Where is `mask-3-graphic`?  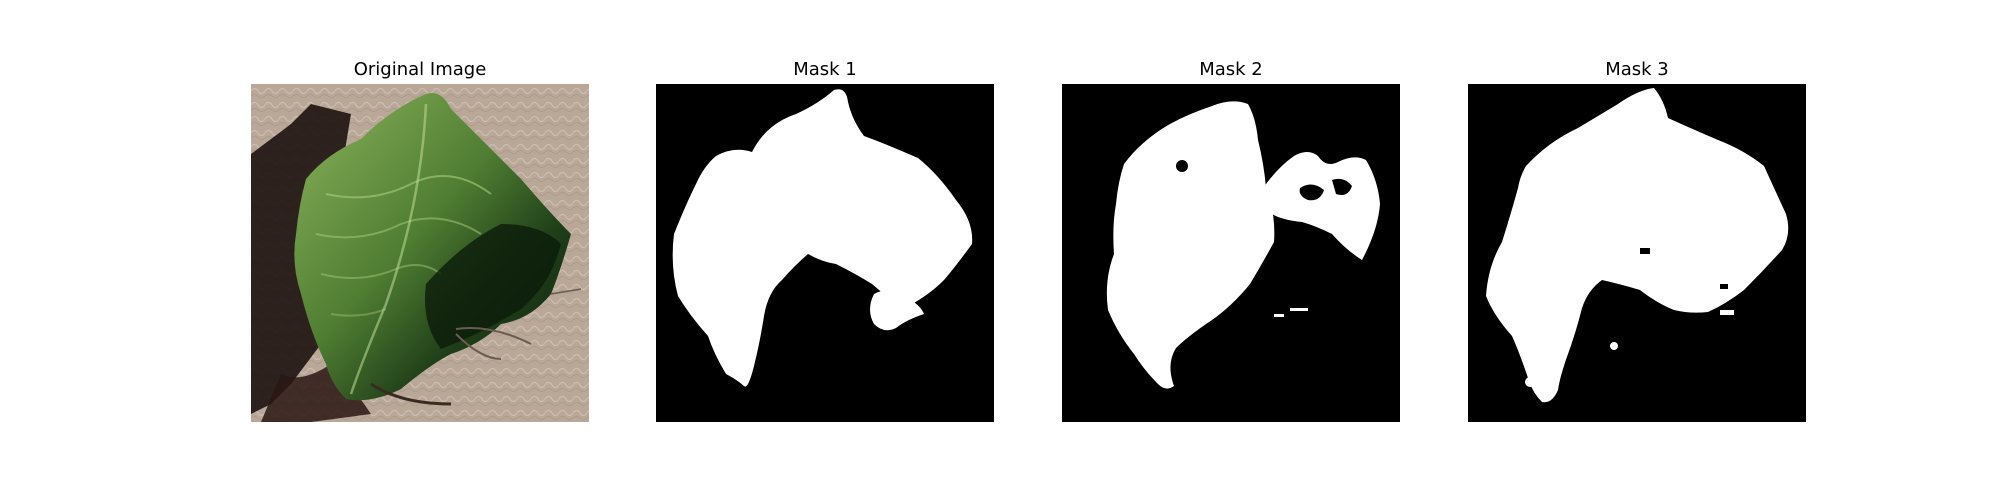 mask-3-graphic is located at coordinates (1637, 253).